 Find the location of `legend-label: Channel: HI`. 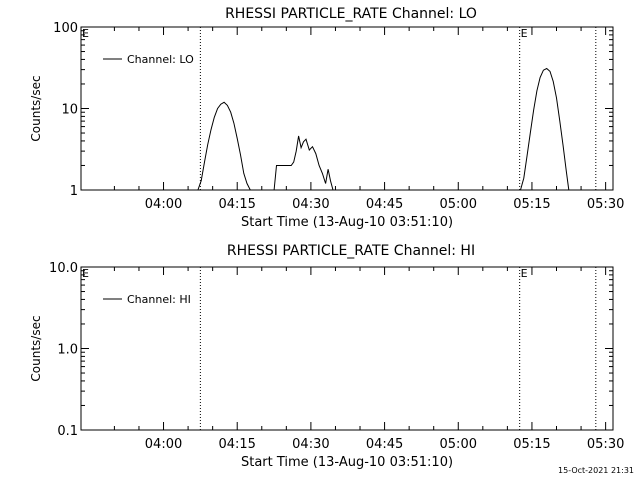

legend-label: Channel: HI is located at coordinates (159, 299).